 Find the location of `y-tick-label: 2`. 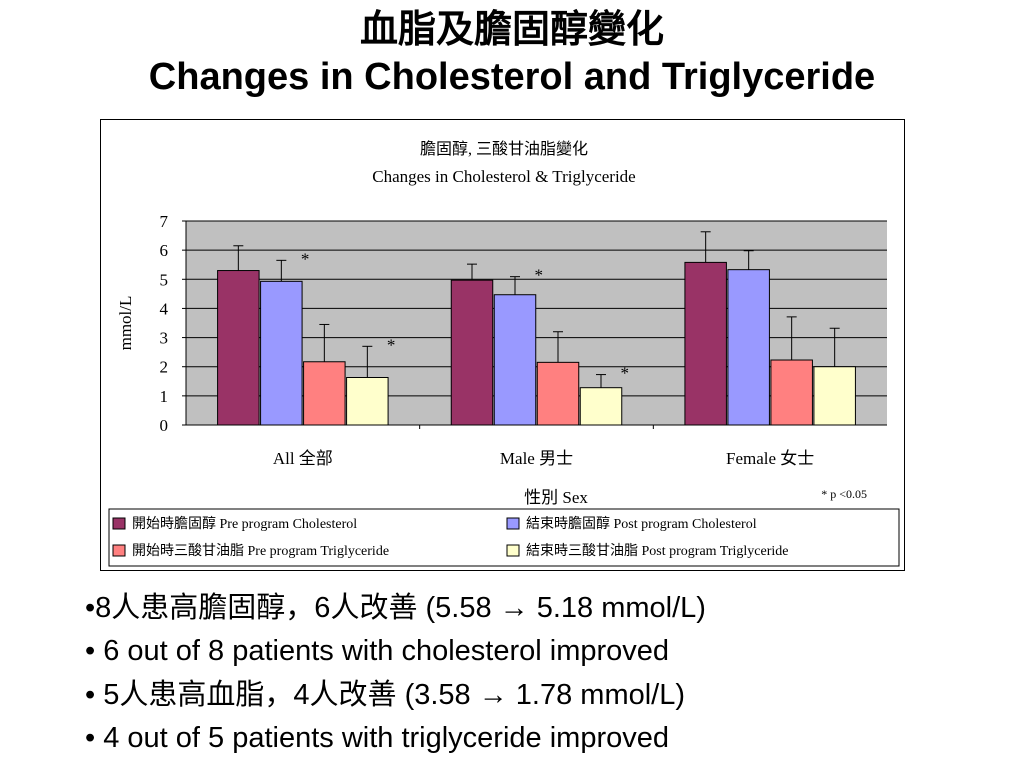

y-tick-label: 2 is located at coordinates (164, 367).